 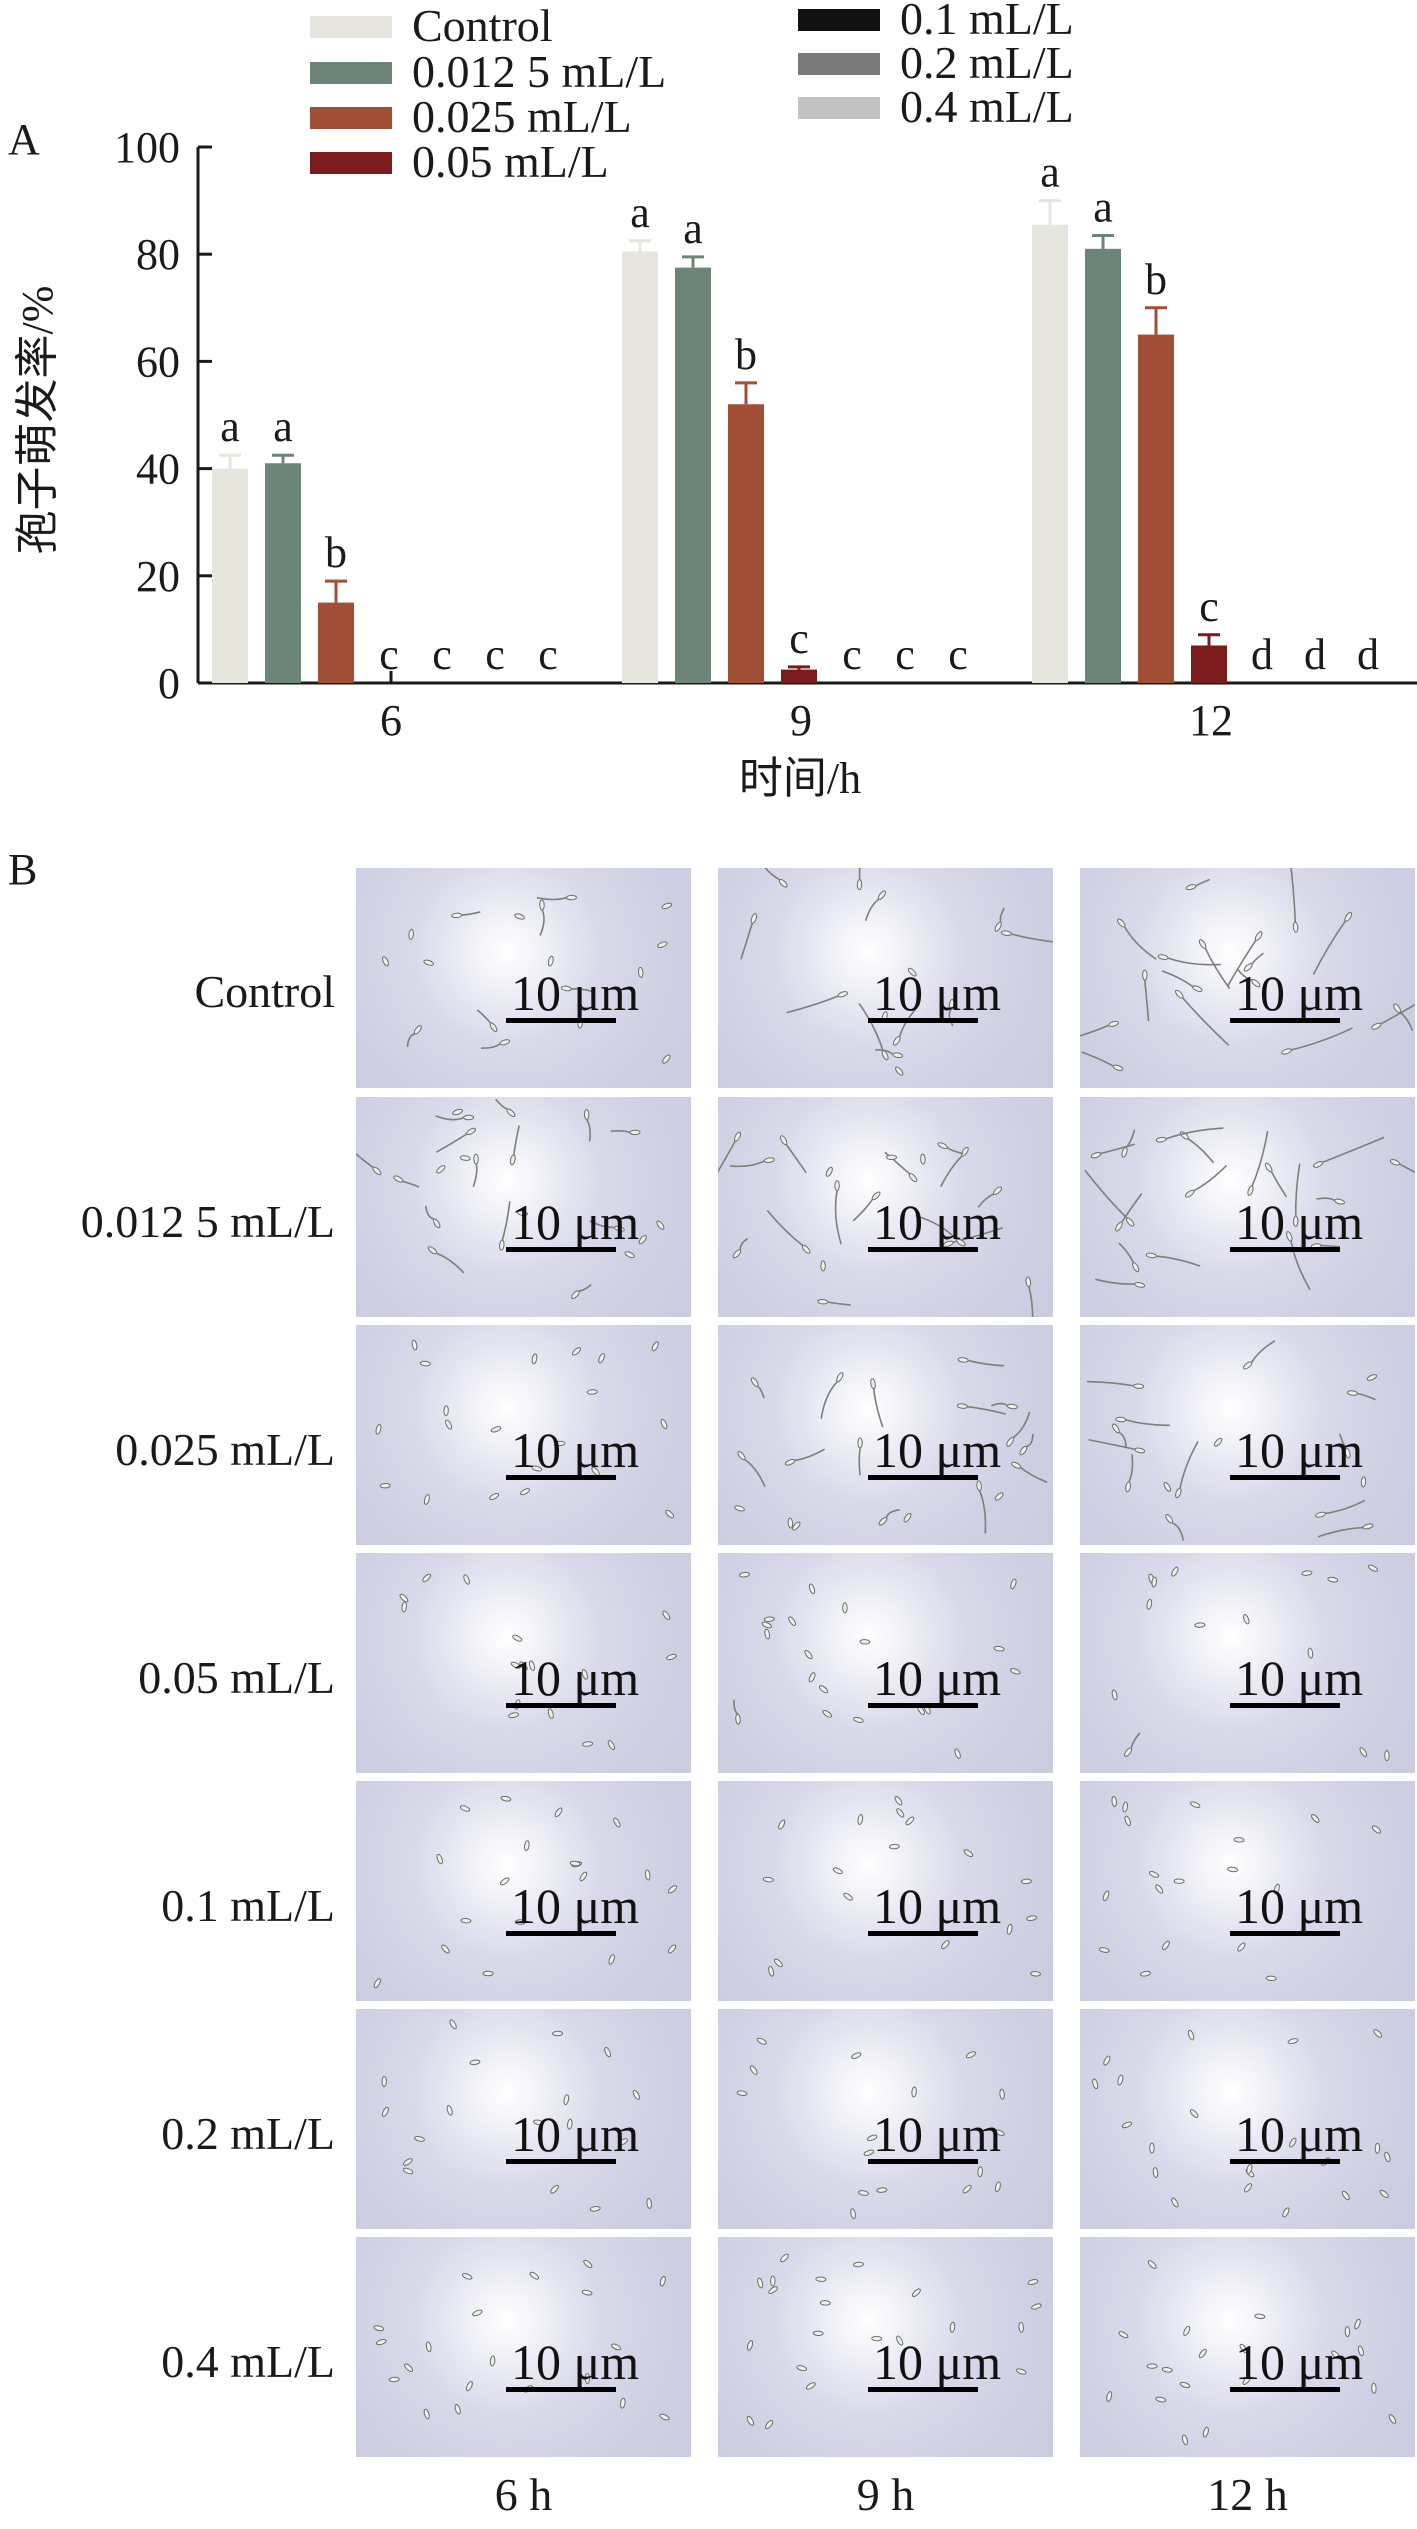 What do you see at coordinates (987, 22) in the screenshot?
I see `legend-label: 0.1 mL/L` at bounding box center [987, 22].